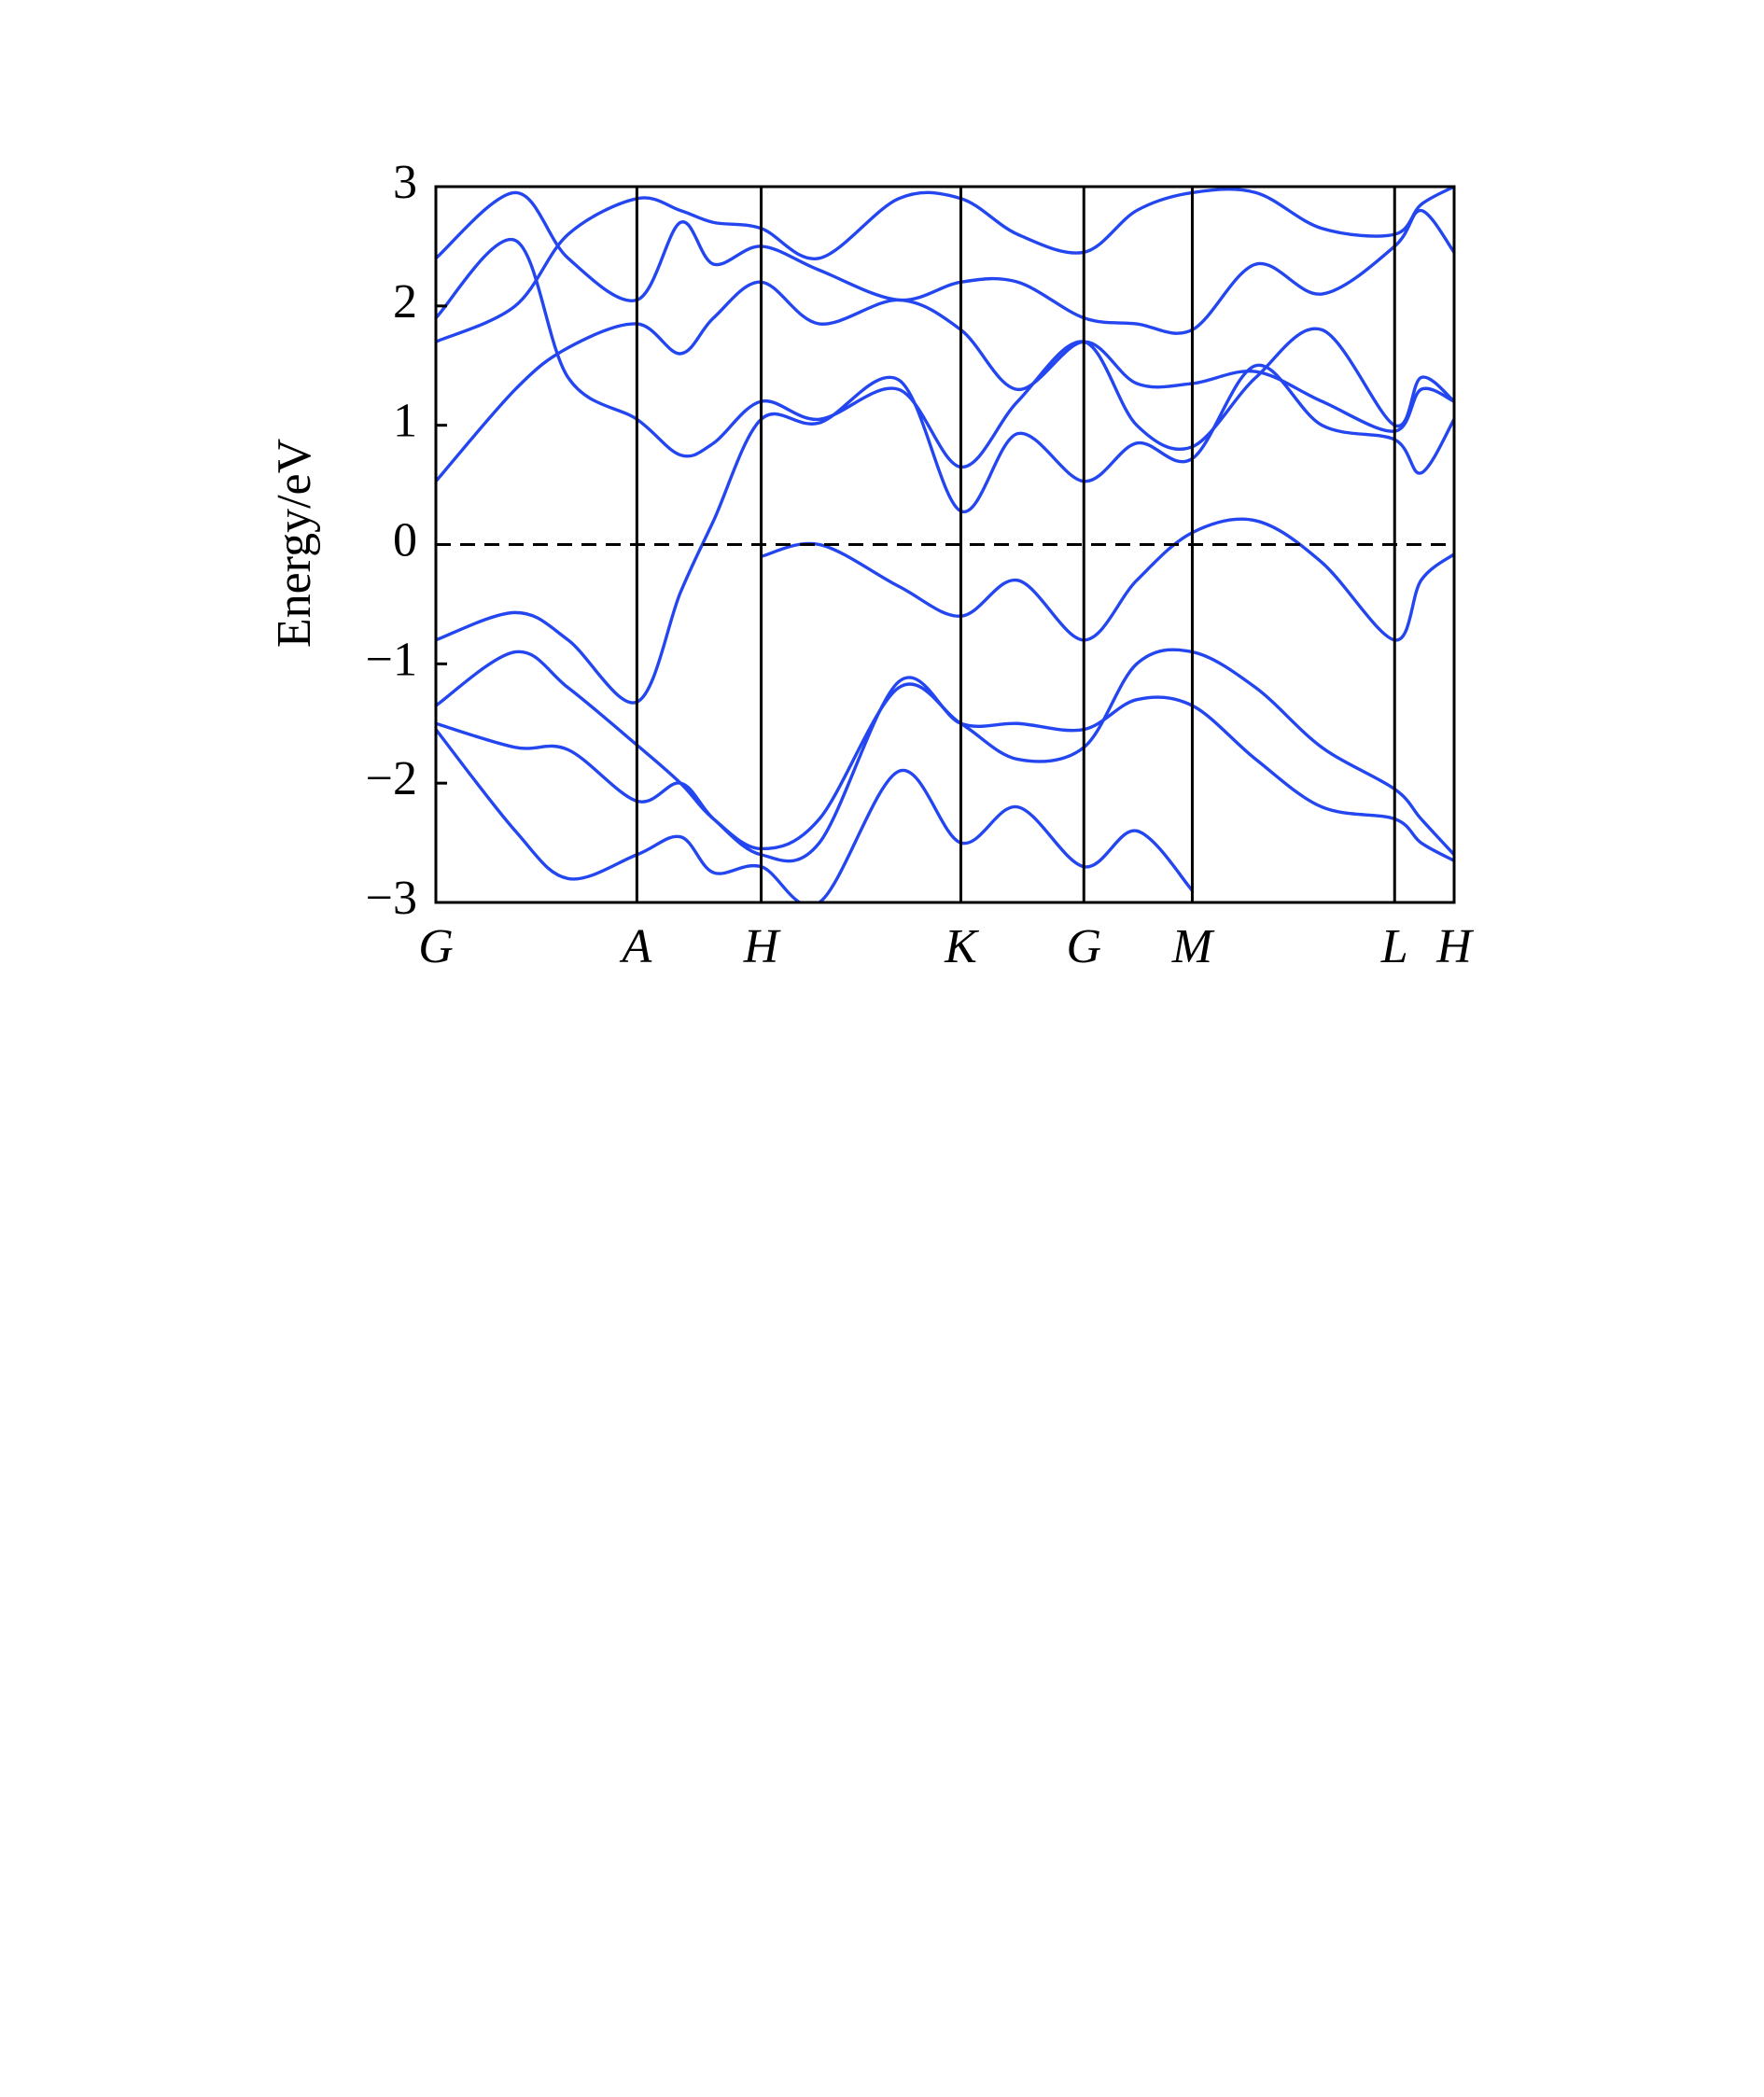  Describe the element at coordinates (294, 543) in the screenshot. I see `y-axis-label: Energy/eV` at that location.